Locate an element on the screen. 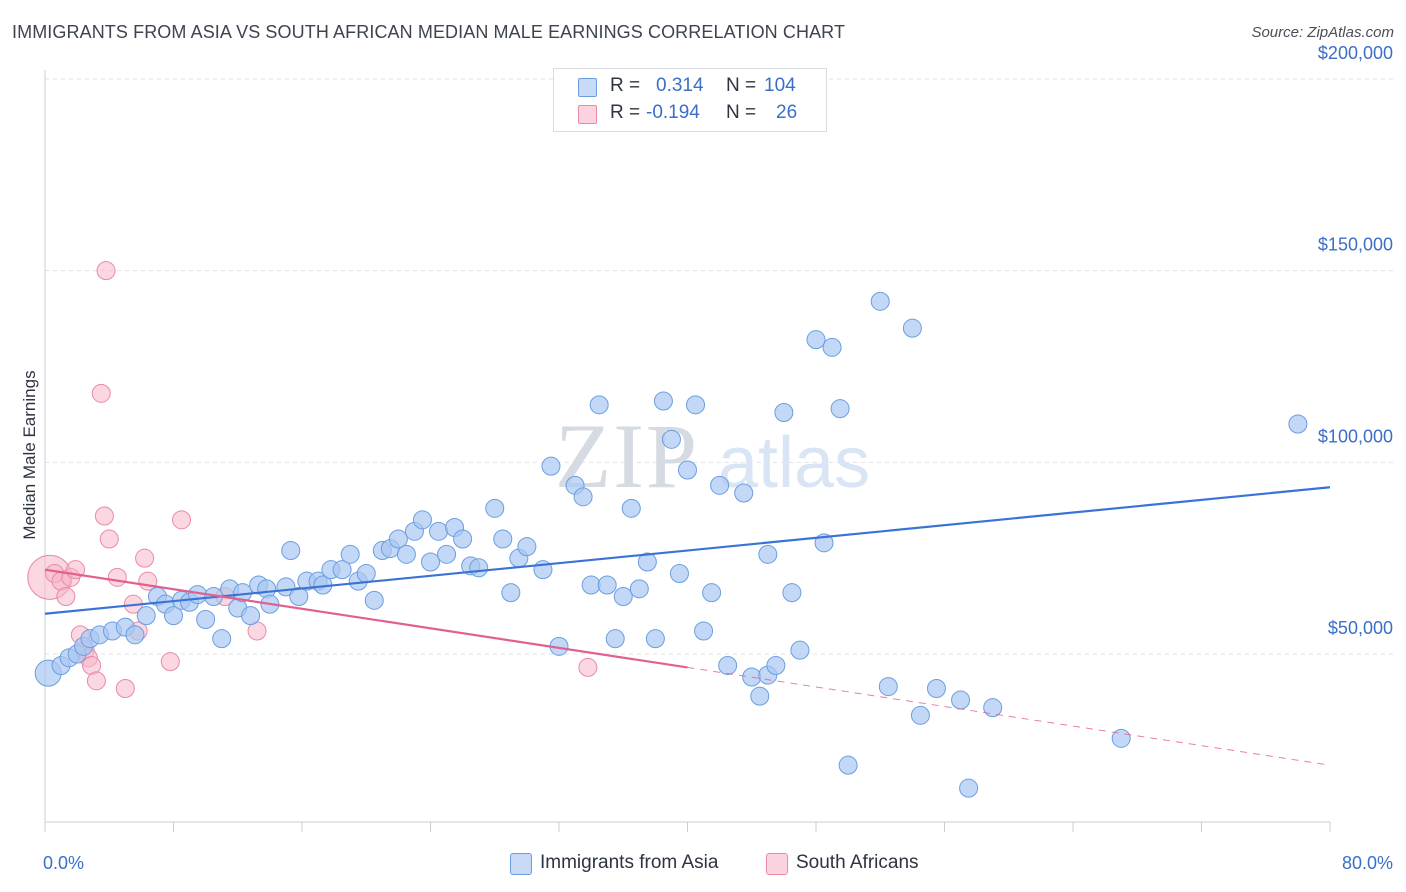  legend-r-value: -0.194 is located at coordinates (673, 112).